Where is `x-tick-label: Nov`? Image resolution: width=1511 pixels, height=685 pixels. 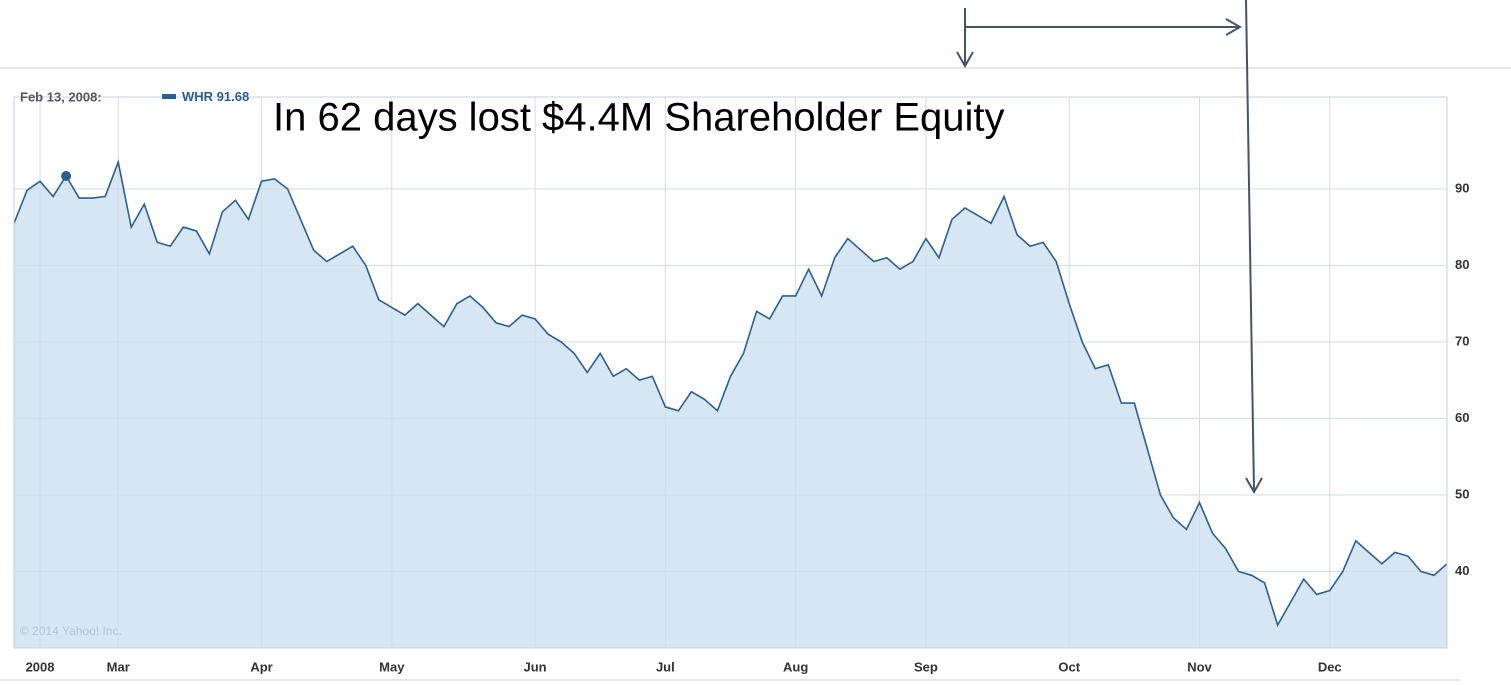 x-tick-label: Nov is located at coordinates (1199, 666).